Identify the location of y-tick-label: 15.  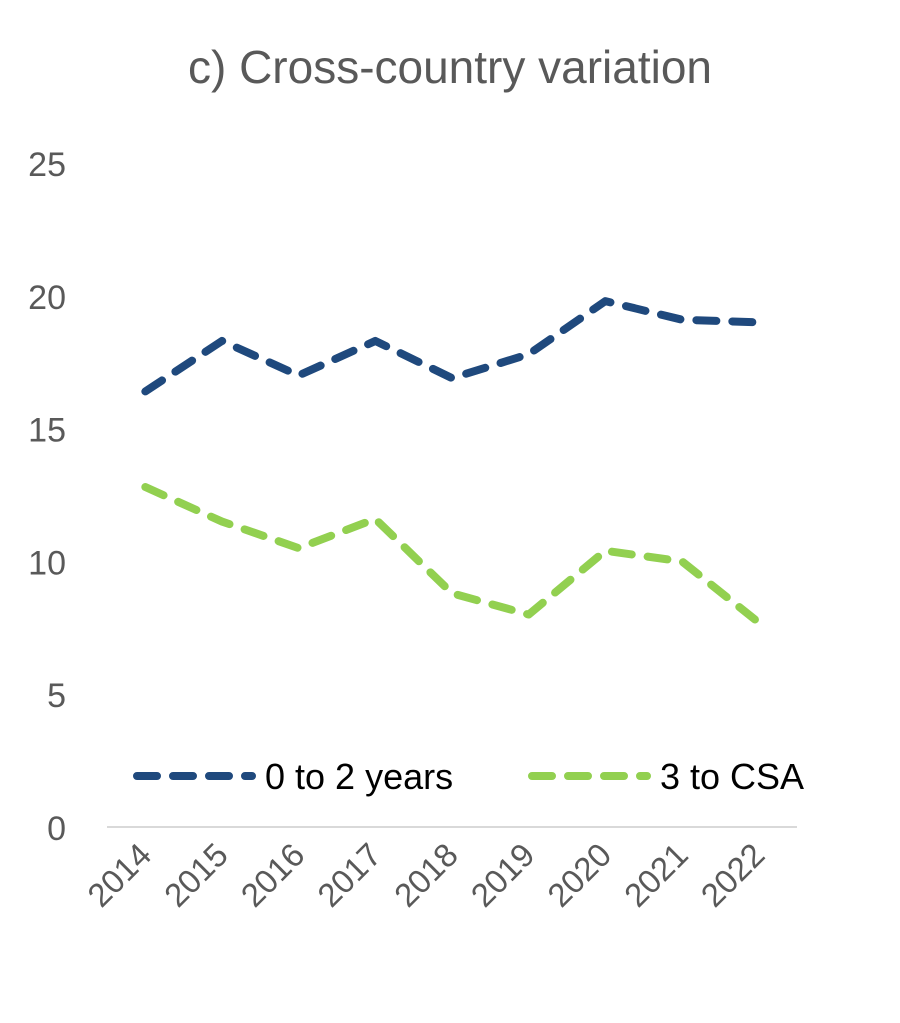
(47, 431).